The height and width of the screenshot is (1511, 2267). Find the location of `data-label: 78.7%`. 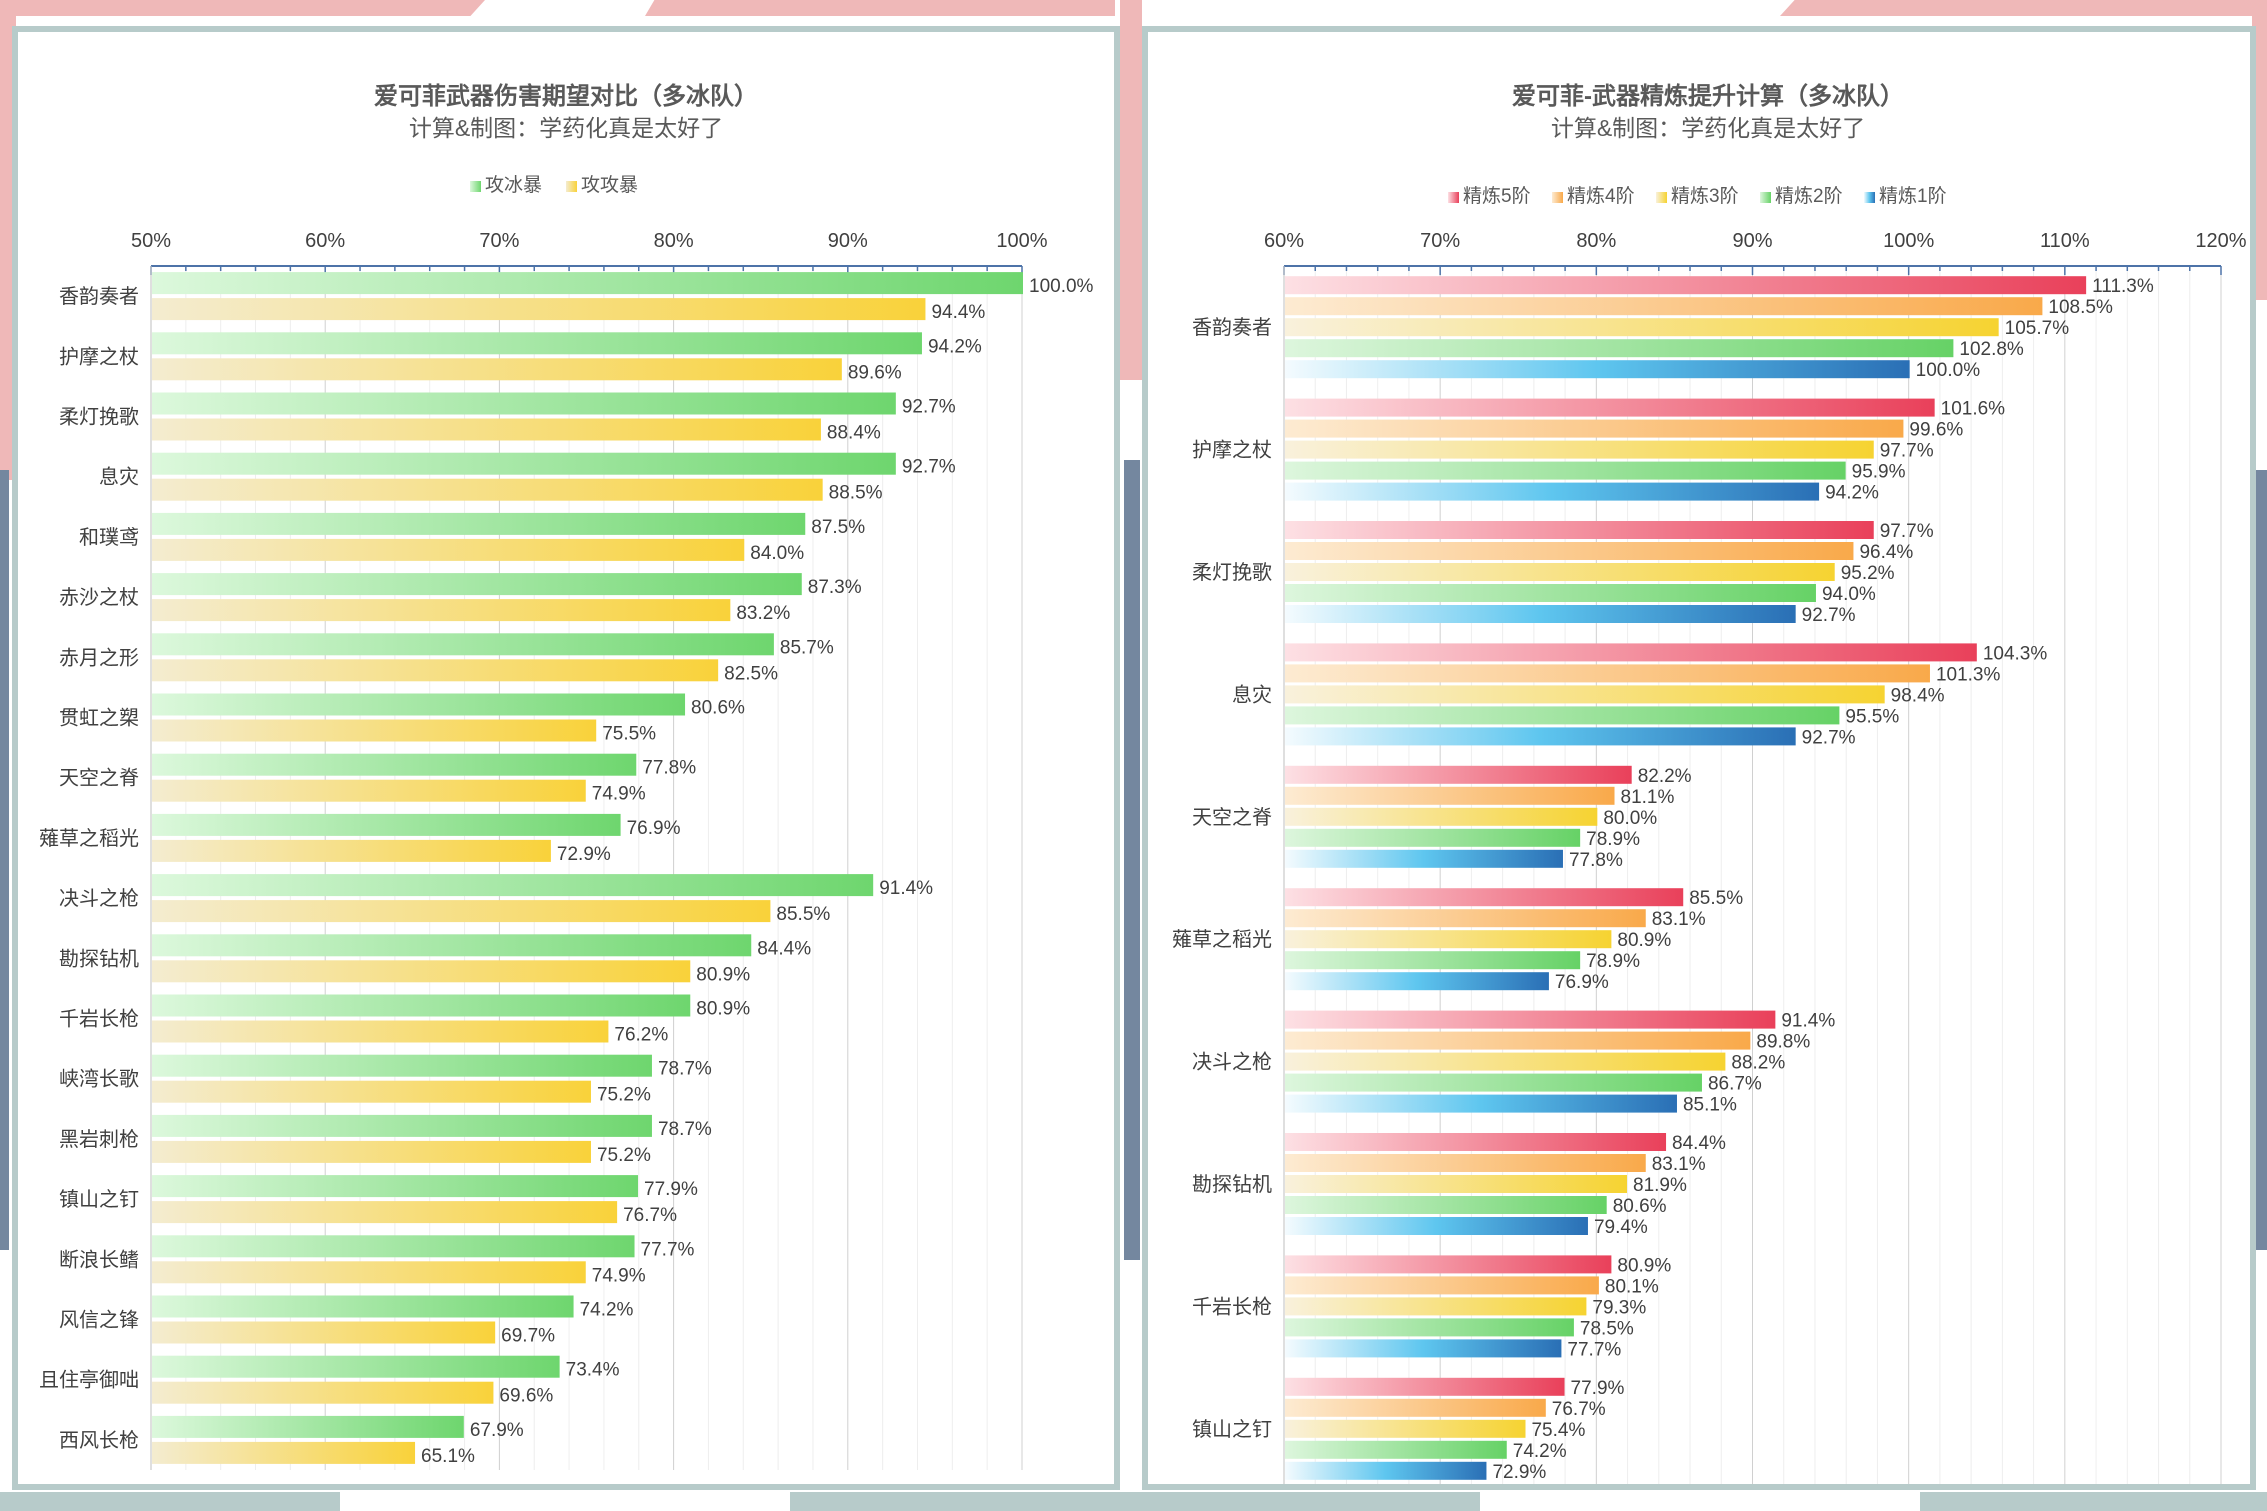

data-label: 78.7% is located at coordinates (685, 1129).